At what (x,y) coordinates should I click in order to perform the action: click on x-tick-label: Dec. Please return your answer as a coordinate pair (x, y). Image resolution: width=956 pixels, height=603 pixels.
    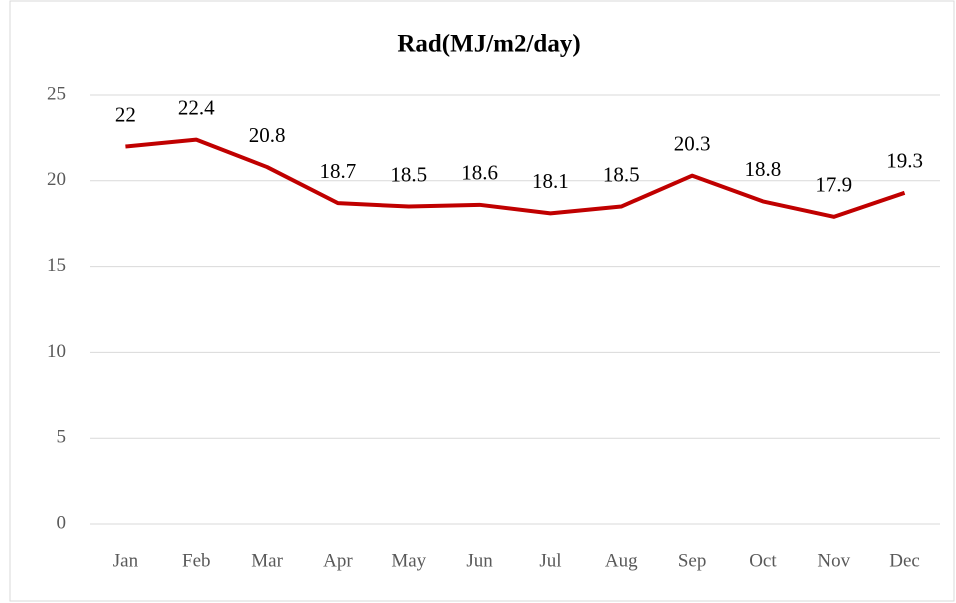
    Looking at the image, I should click on (904, 560).